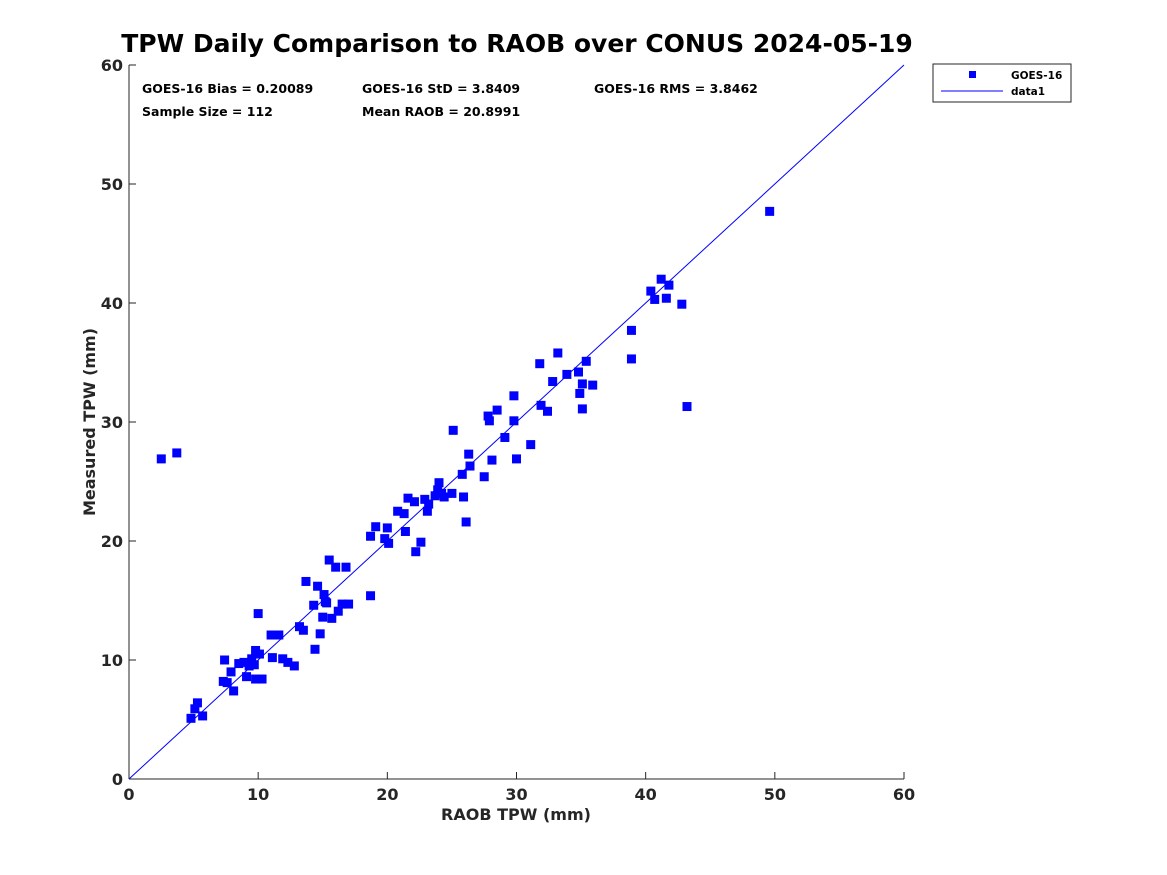 The image size is (1167, 875). Describe the element at coordinates (112, 660) in the screenshot. I see `y-tick-label: 10` at that location.